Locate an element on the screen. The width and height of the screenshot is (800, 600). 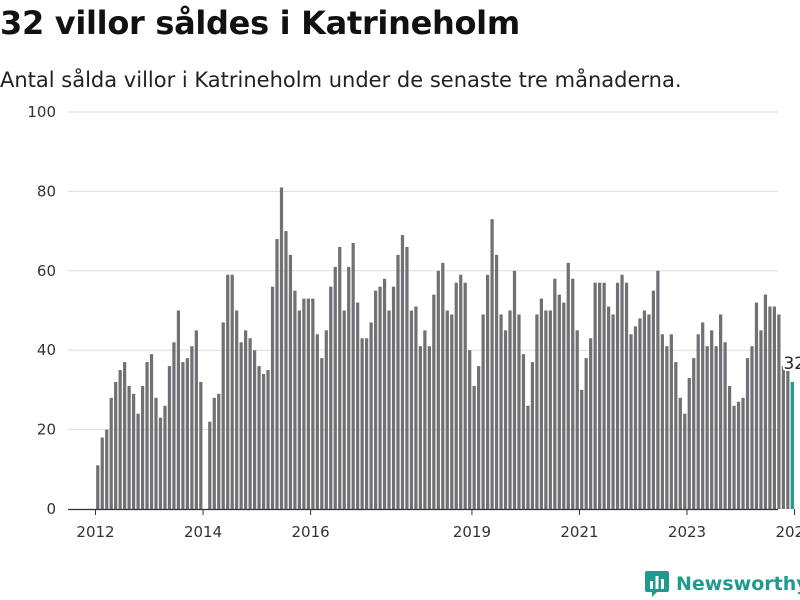
brand-name: Newsworthy is located at coordinates (738, 584).